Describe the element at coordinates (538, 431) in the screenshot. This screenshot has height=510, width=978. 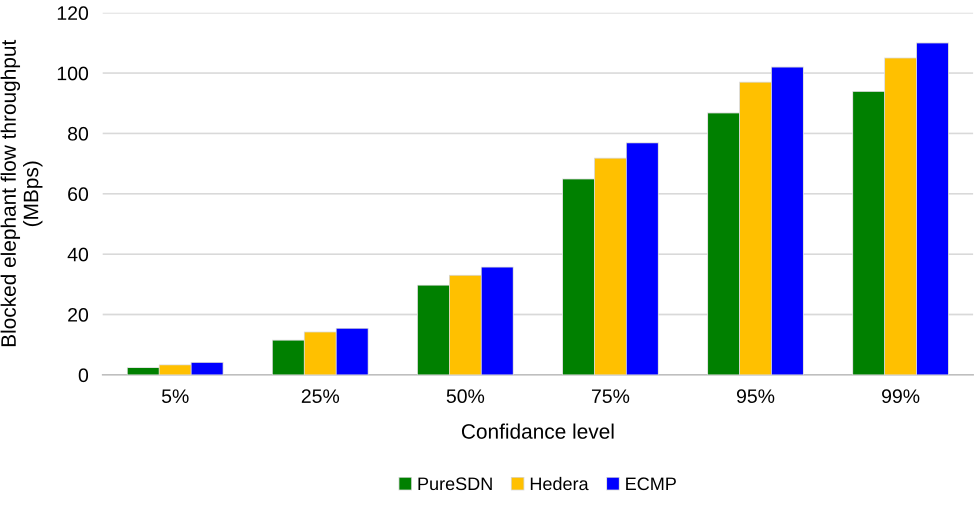
I see `x-axis-title: Confidance level` at that location.